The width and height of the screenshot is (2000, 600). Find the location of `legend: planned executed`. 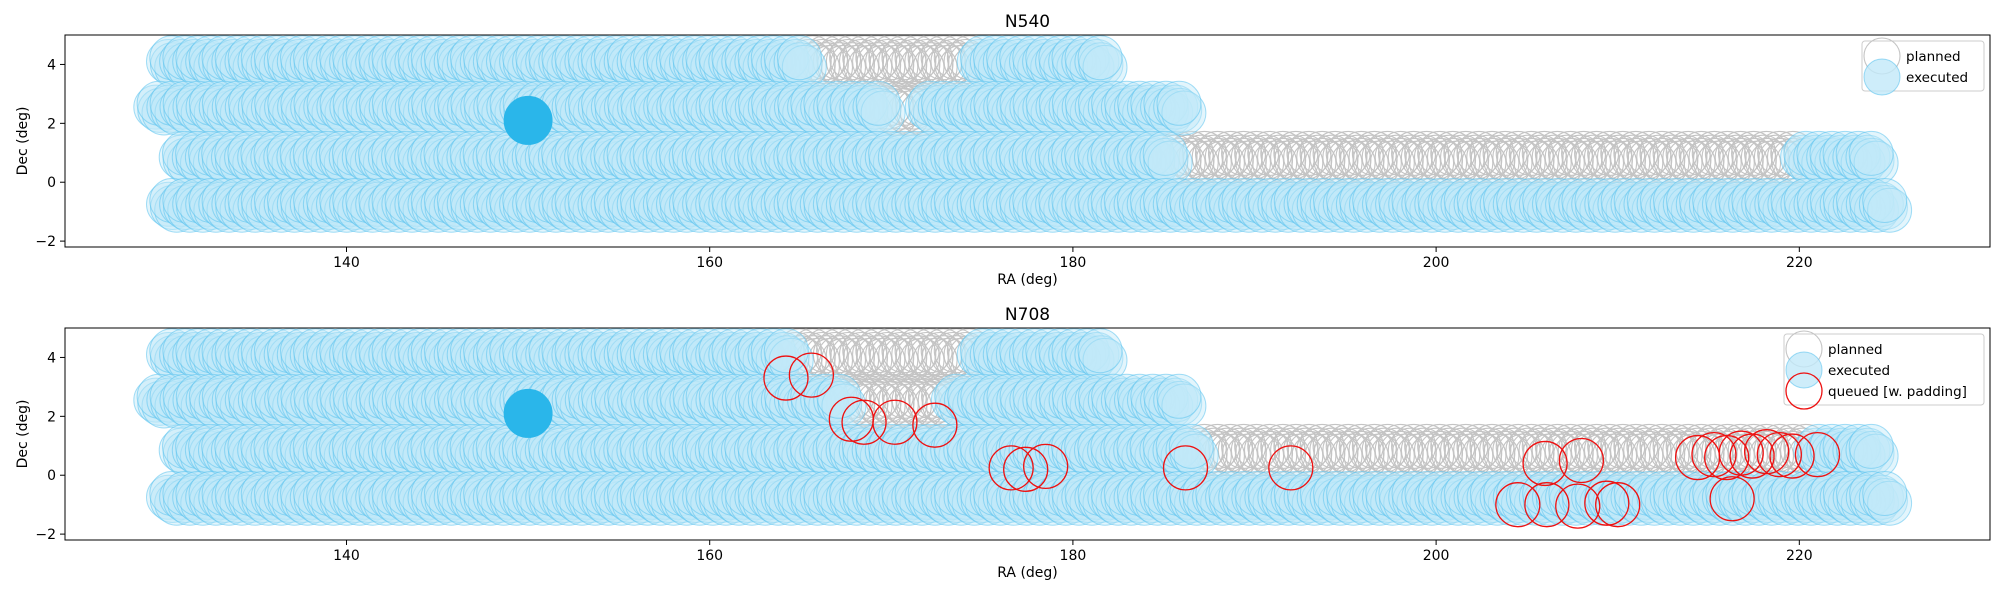

legend: planned executed is located at coordinates (1923, 66).